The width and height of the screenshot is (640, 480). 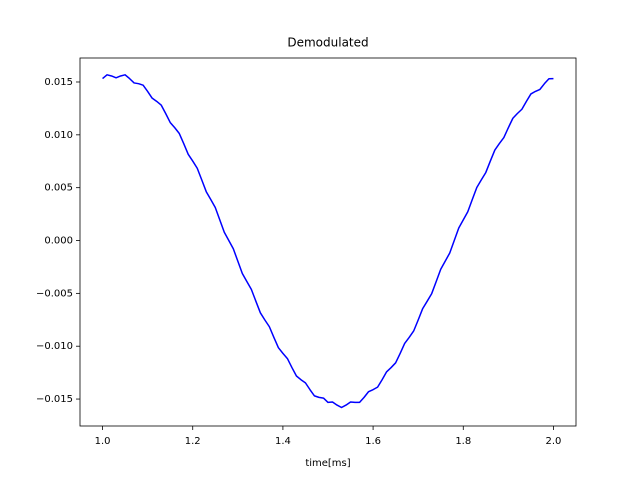 What do you see at coordinates (54, 346) in the screenshot?
I see `y-tick-label: −0.010` at bounding box center [54, 346].